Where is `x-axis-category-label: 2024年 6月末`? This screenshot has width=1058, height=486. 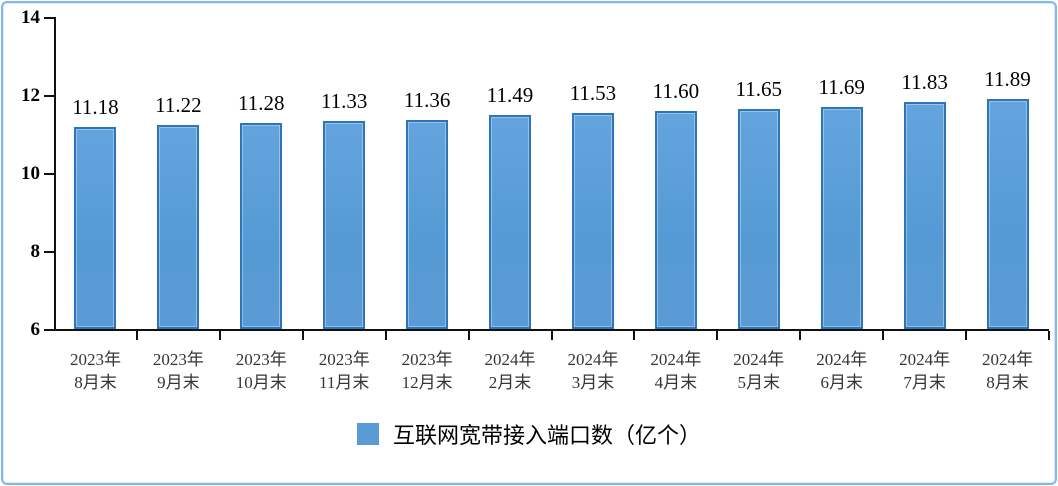 x-axis-category-label: 2024年 6月末 is located at coordinates (842, 371).